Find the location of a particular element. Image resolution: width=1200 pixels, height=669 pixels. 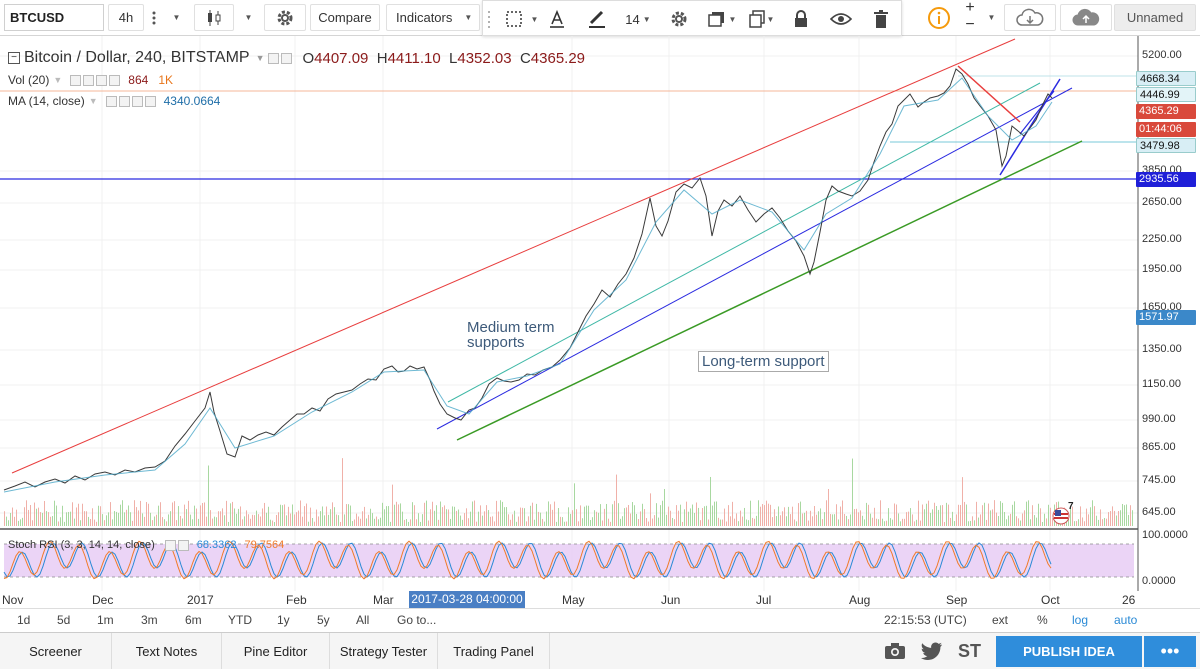

tab-strategy-tester: Strategy Tester is located at coordinates (384, 651).